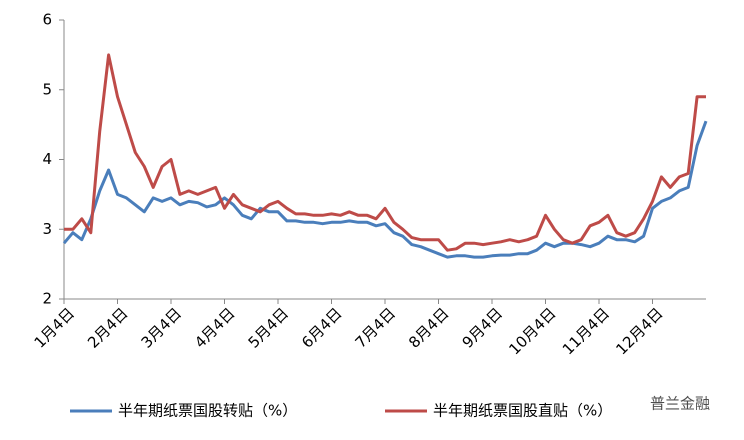 The width and height of the screenshot is (744, 440). I want to click on y-tick-label: 3, so click(47, 229).